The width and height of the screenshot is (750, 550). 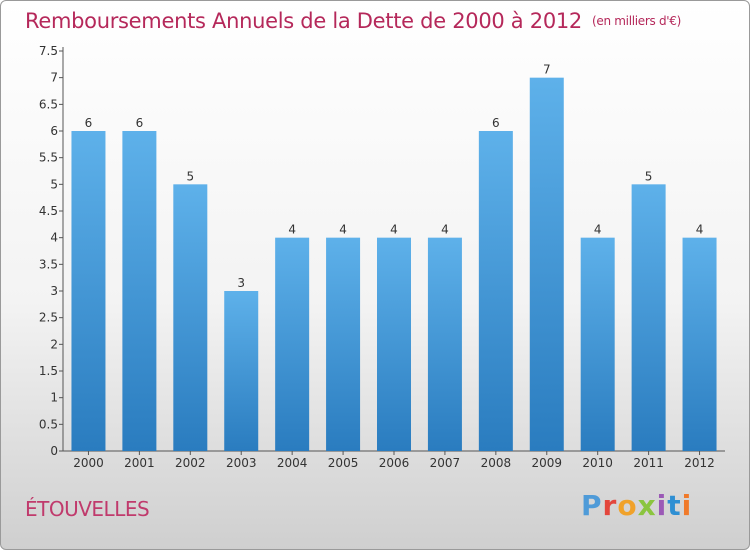 I want to click on data-label-2005: 4, so click(x=343, y=230).